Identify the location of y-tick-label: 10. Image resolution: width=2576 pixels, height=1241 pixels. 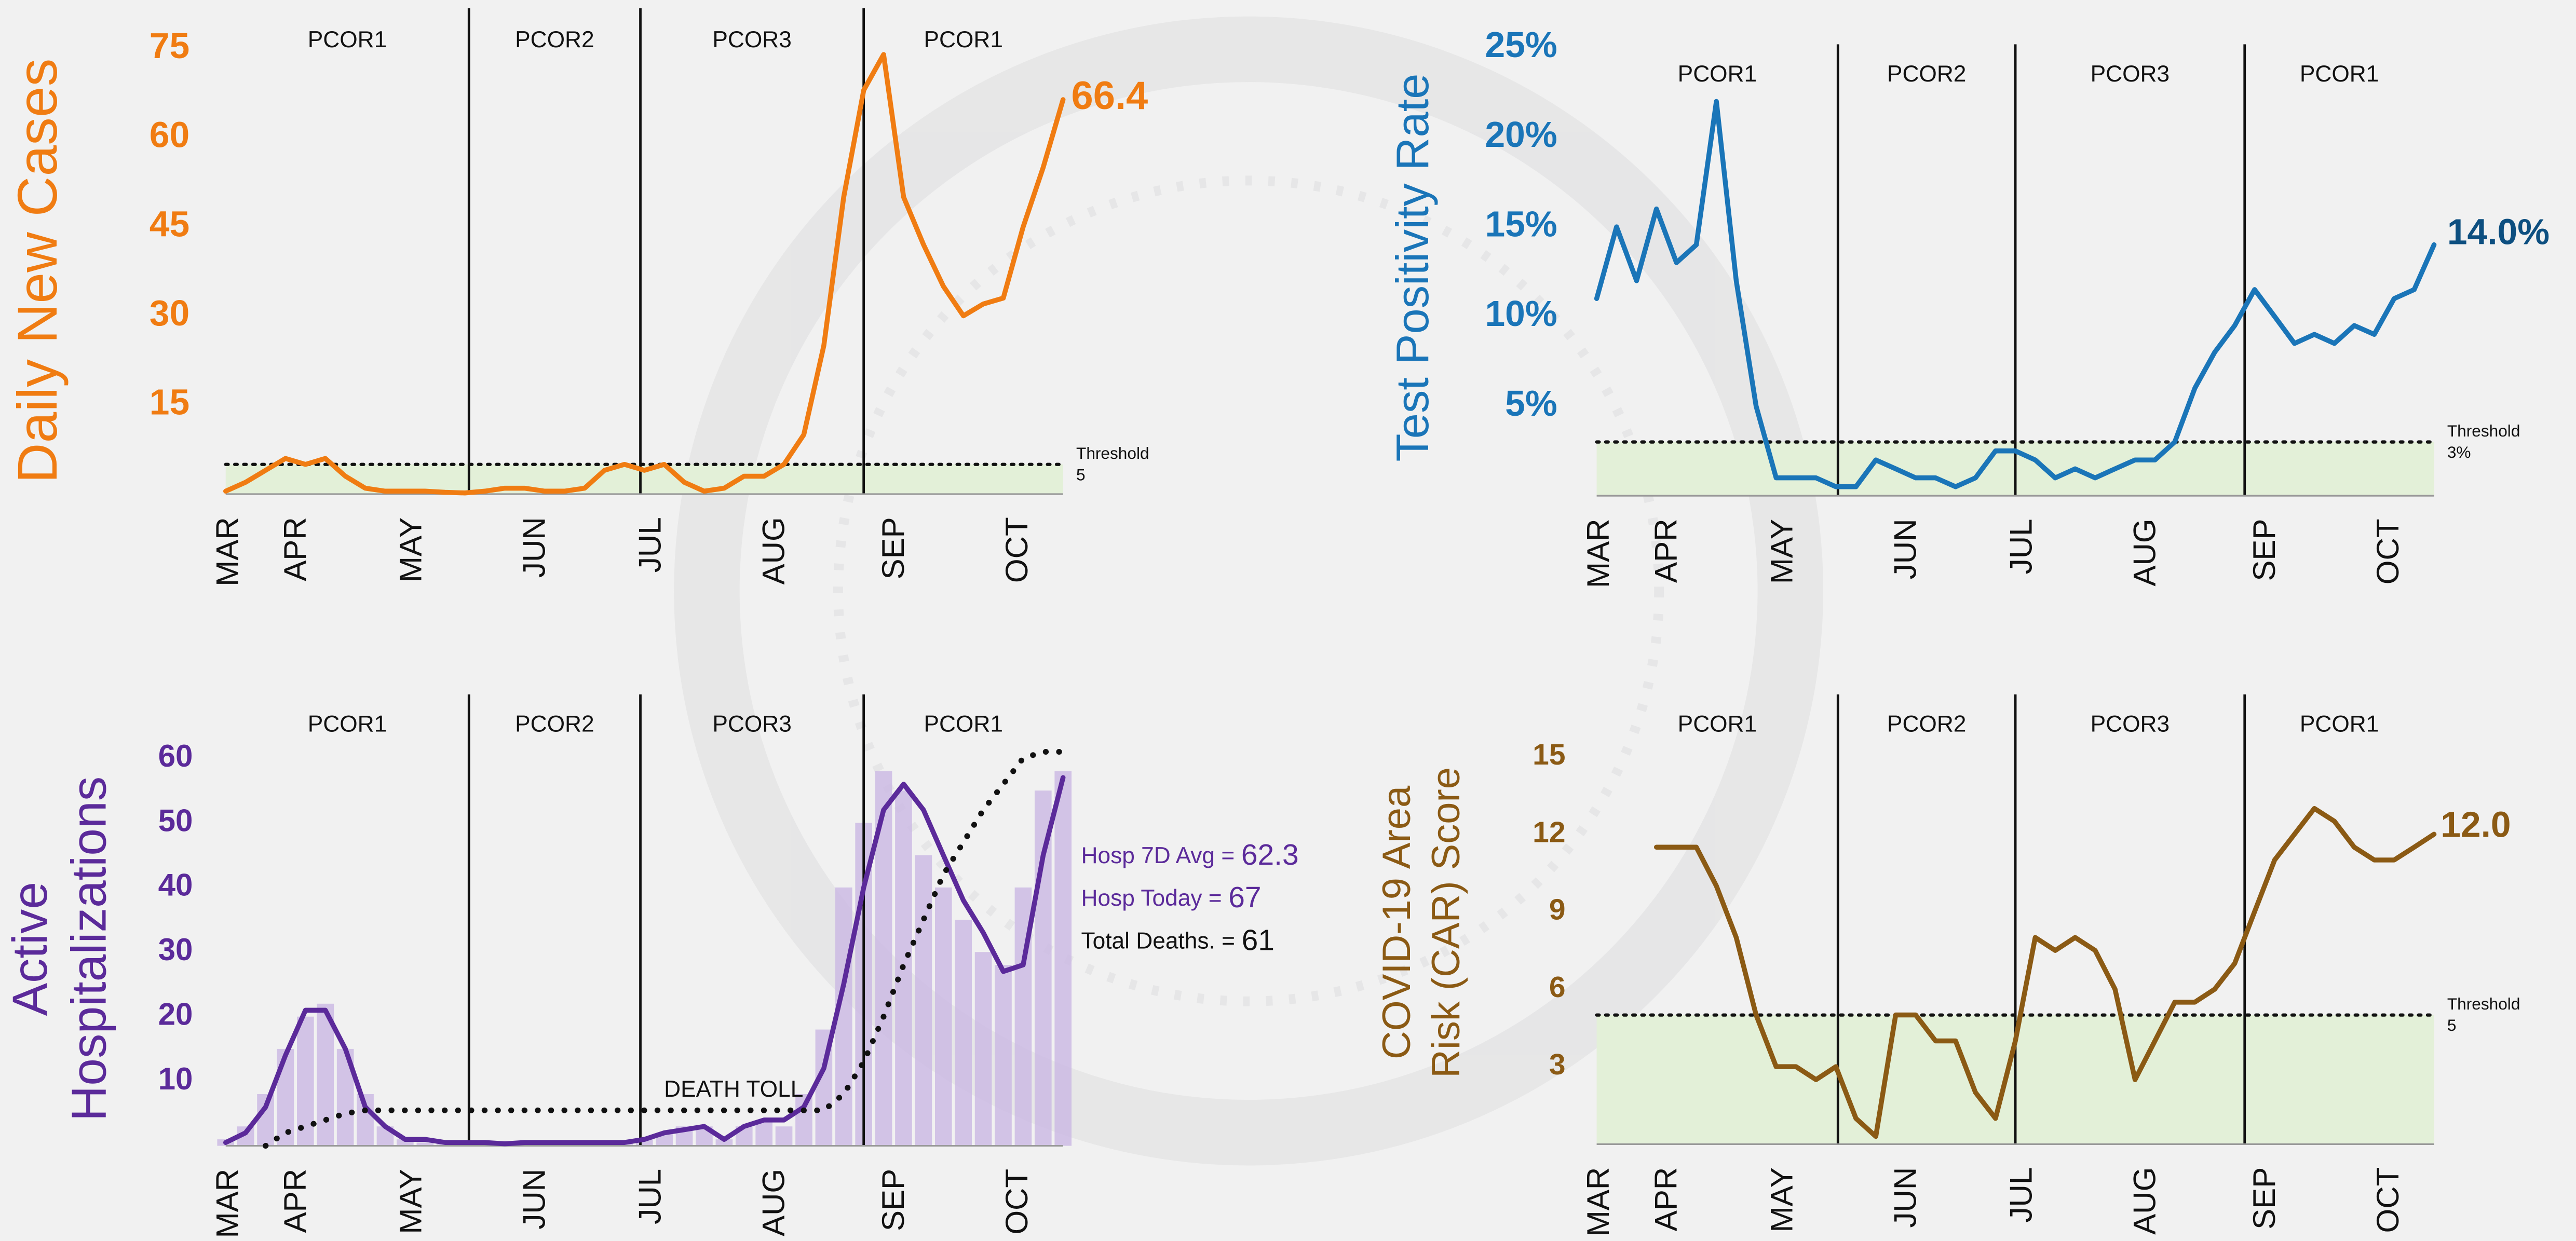
(175, 1078).